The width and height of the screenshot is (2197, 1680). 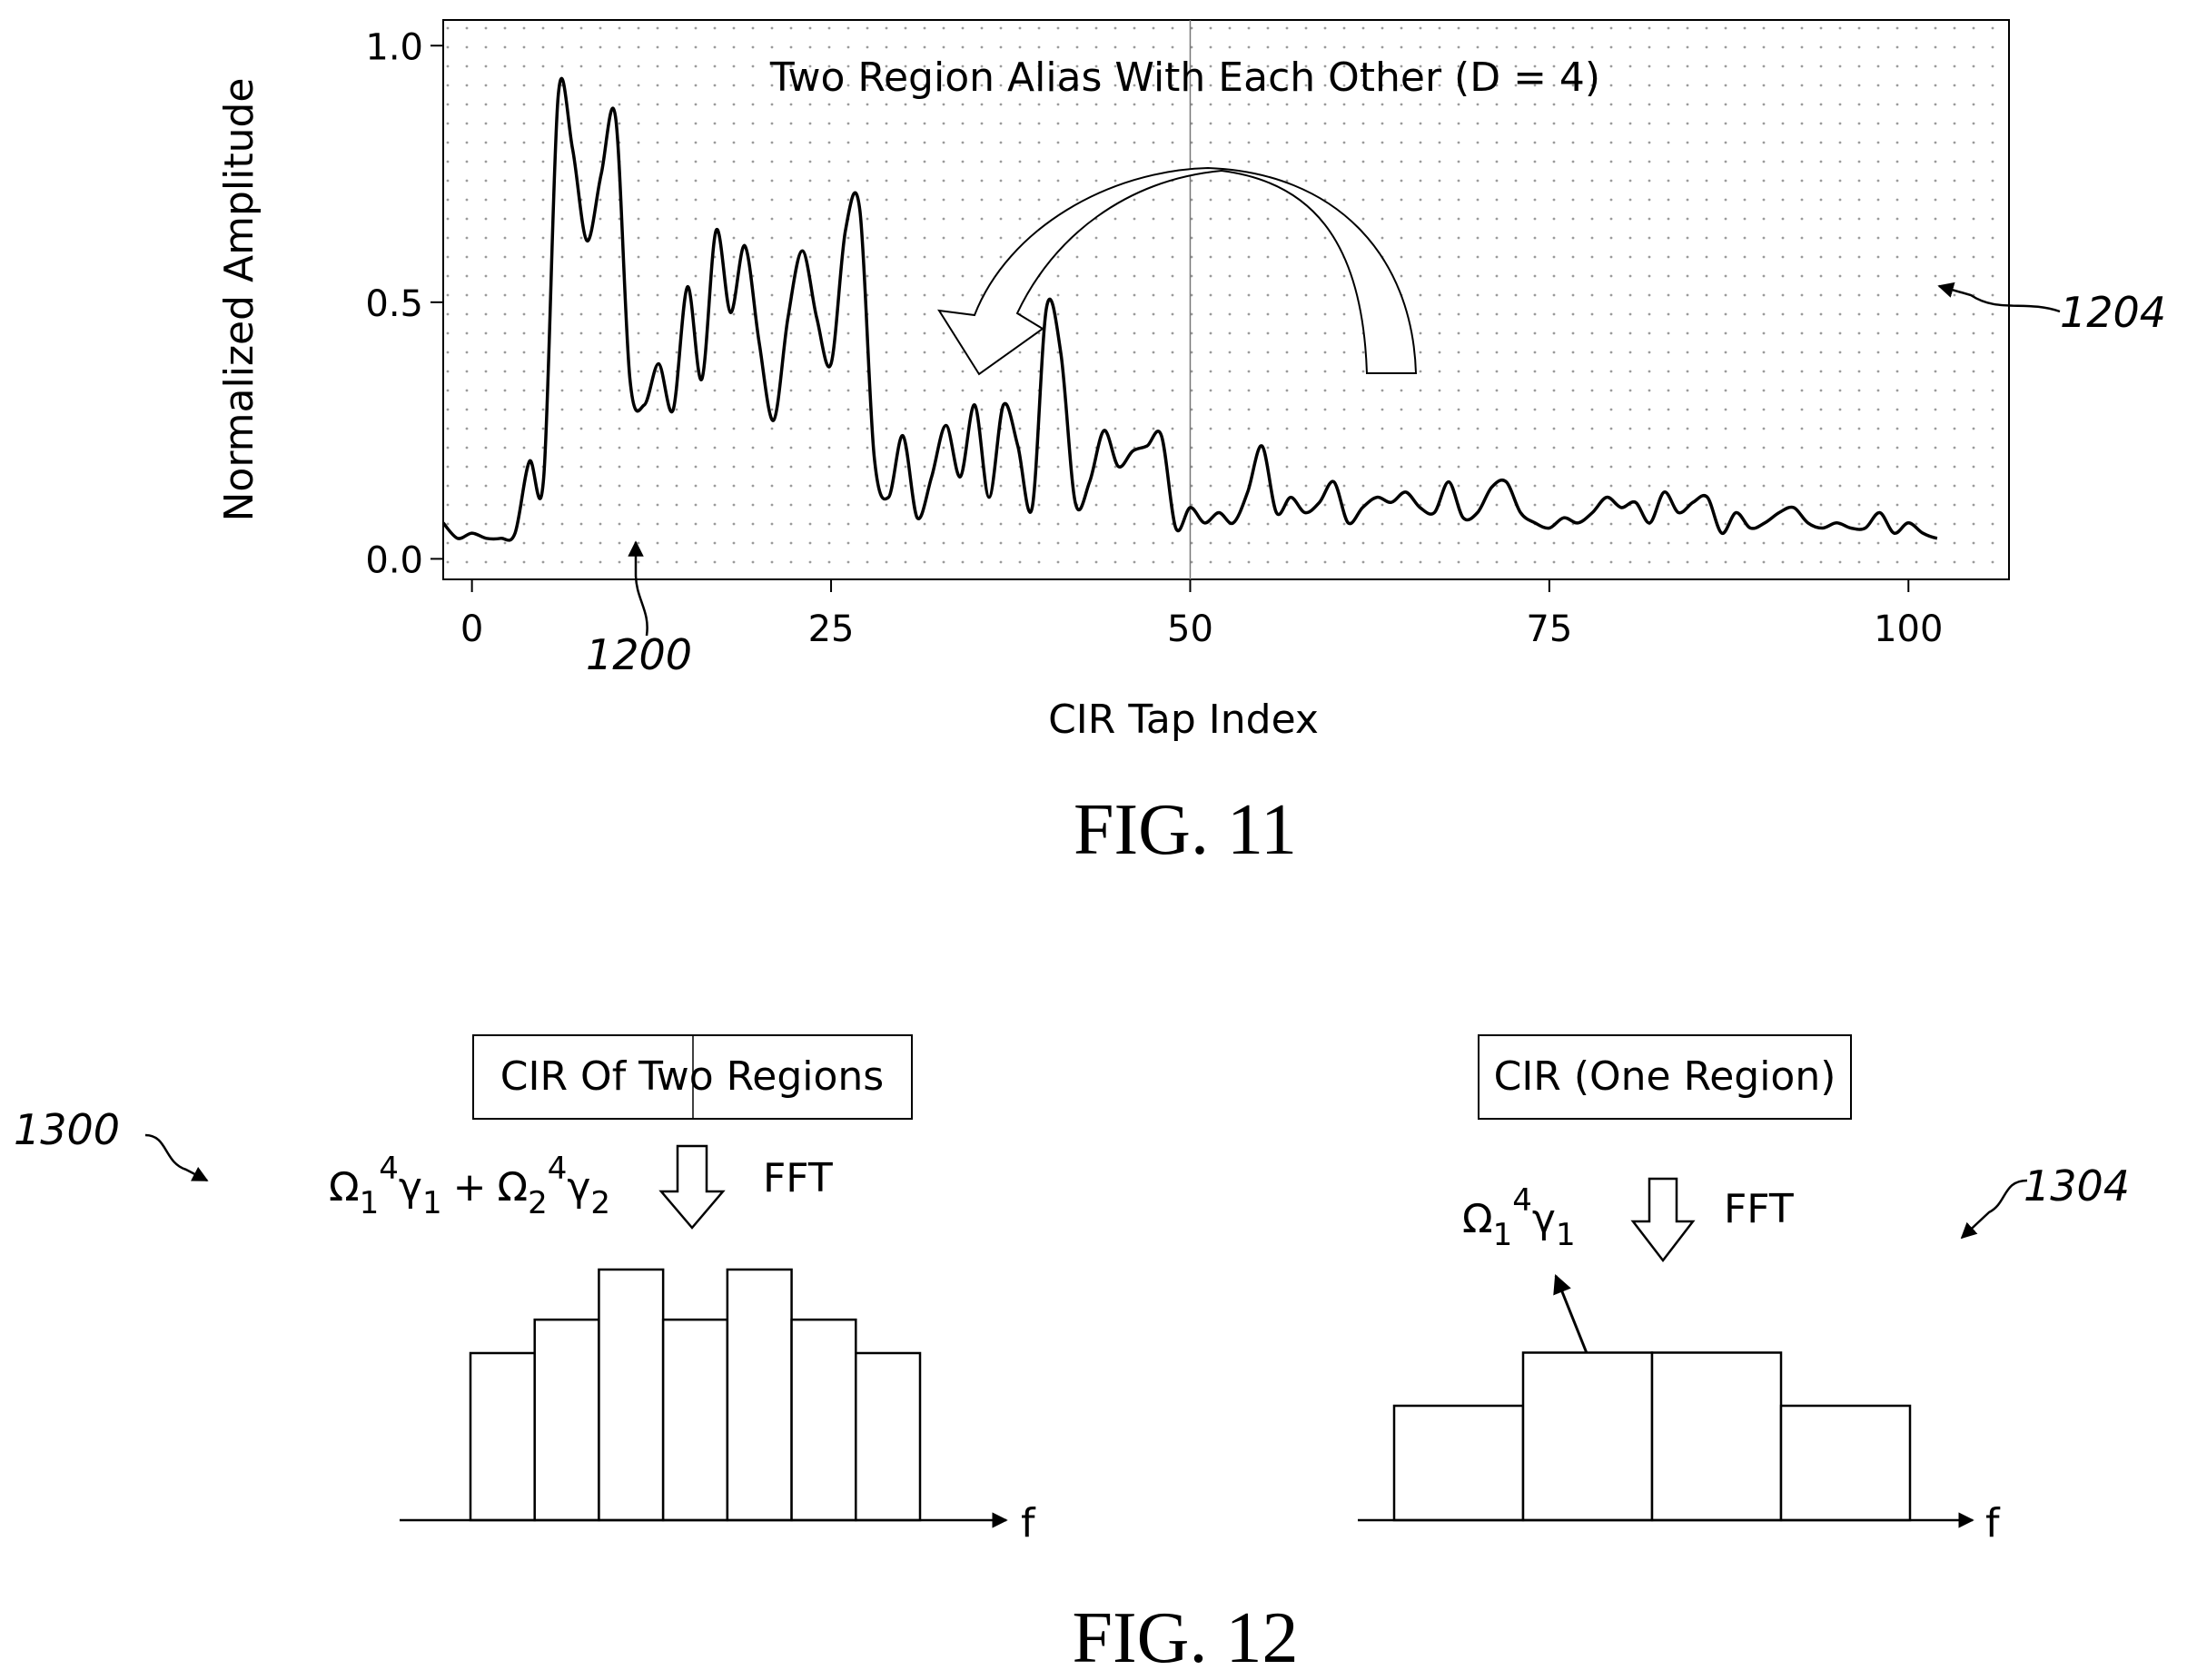 I want to click on left-f-label: f, so click(x=1028, y=1524).